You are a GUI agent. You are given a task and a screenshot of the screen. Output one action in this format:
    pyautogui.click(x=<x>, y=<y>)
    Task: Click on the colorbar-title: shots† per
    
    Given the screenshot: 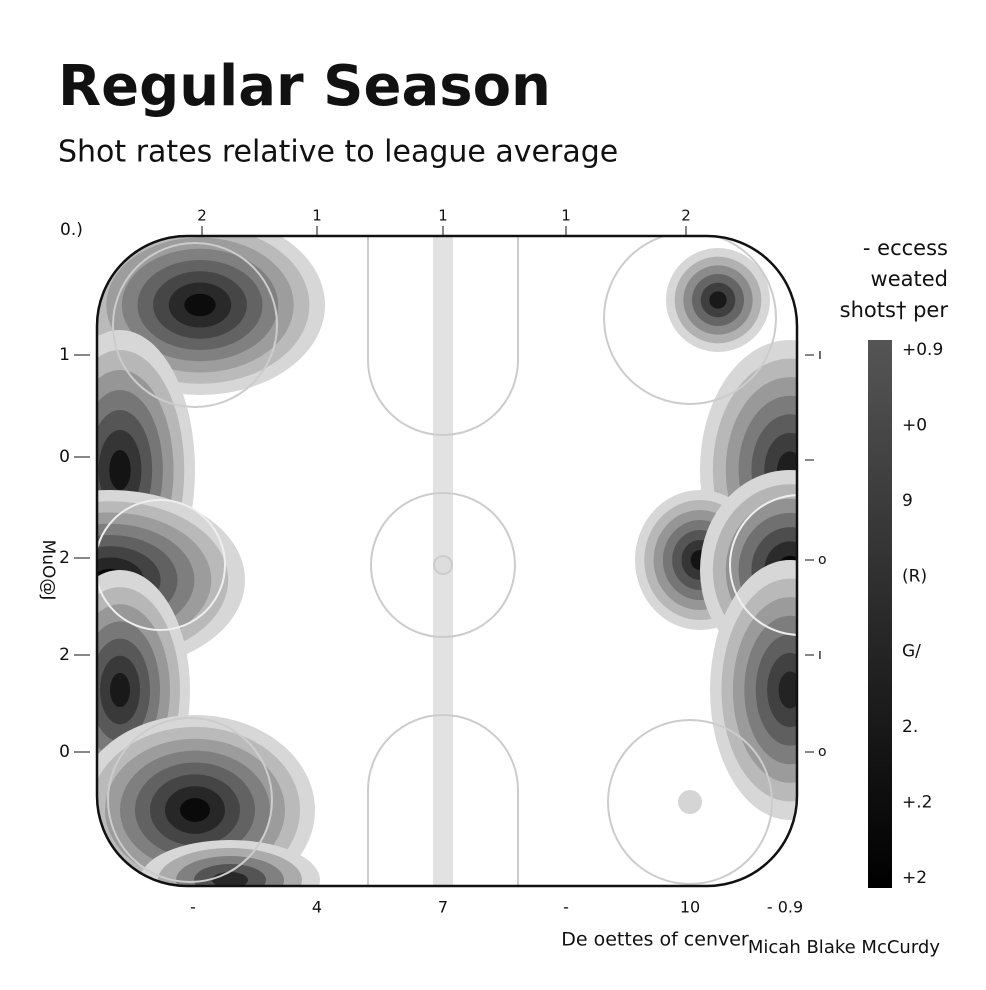 What is the action you would take?
    pyautogui.click(x=894, y=310)
    